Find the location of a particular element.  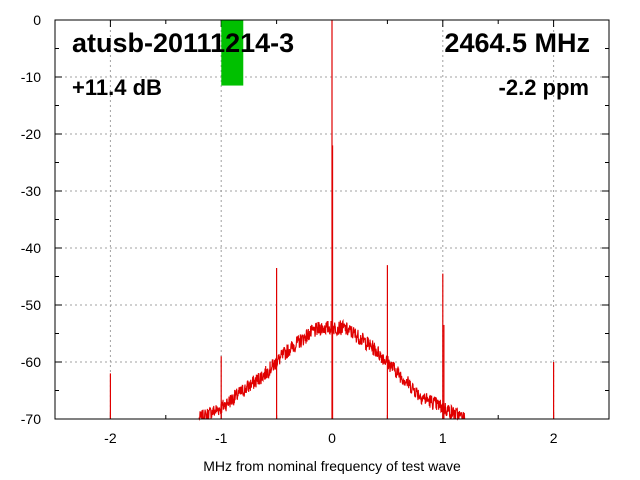

y-tick-label: -50 is located at coordinates (31, 305).